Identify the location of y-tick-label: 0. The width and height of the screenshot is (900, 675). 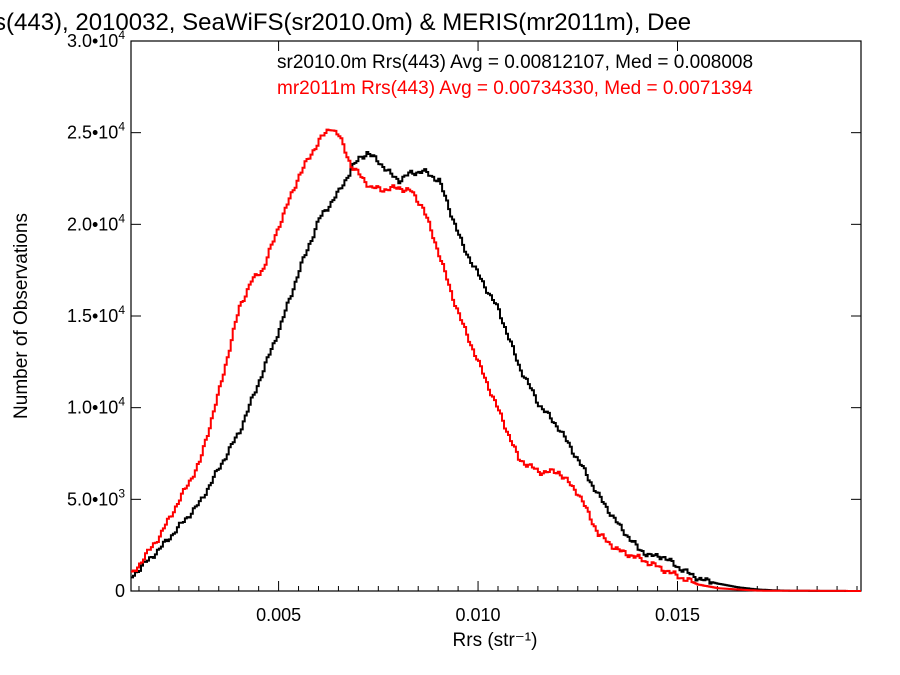
(120, 591).